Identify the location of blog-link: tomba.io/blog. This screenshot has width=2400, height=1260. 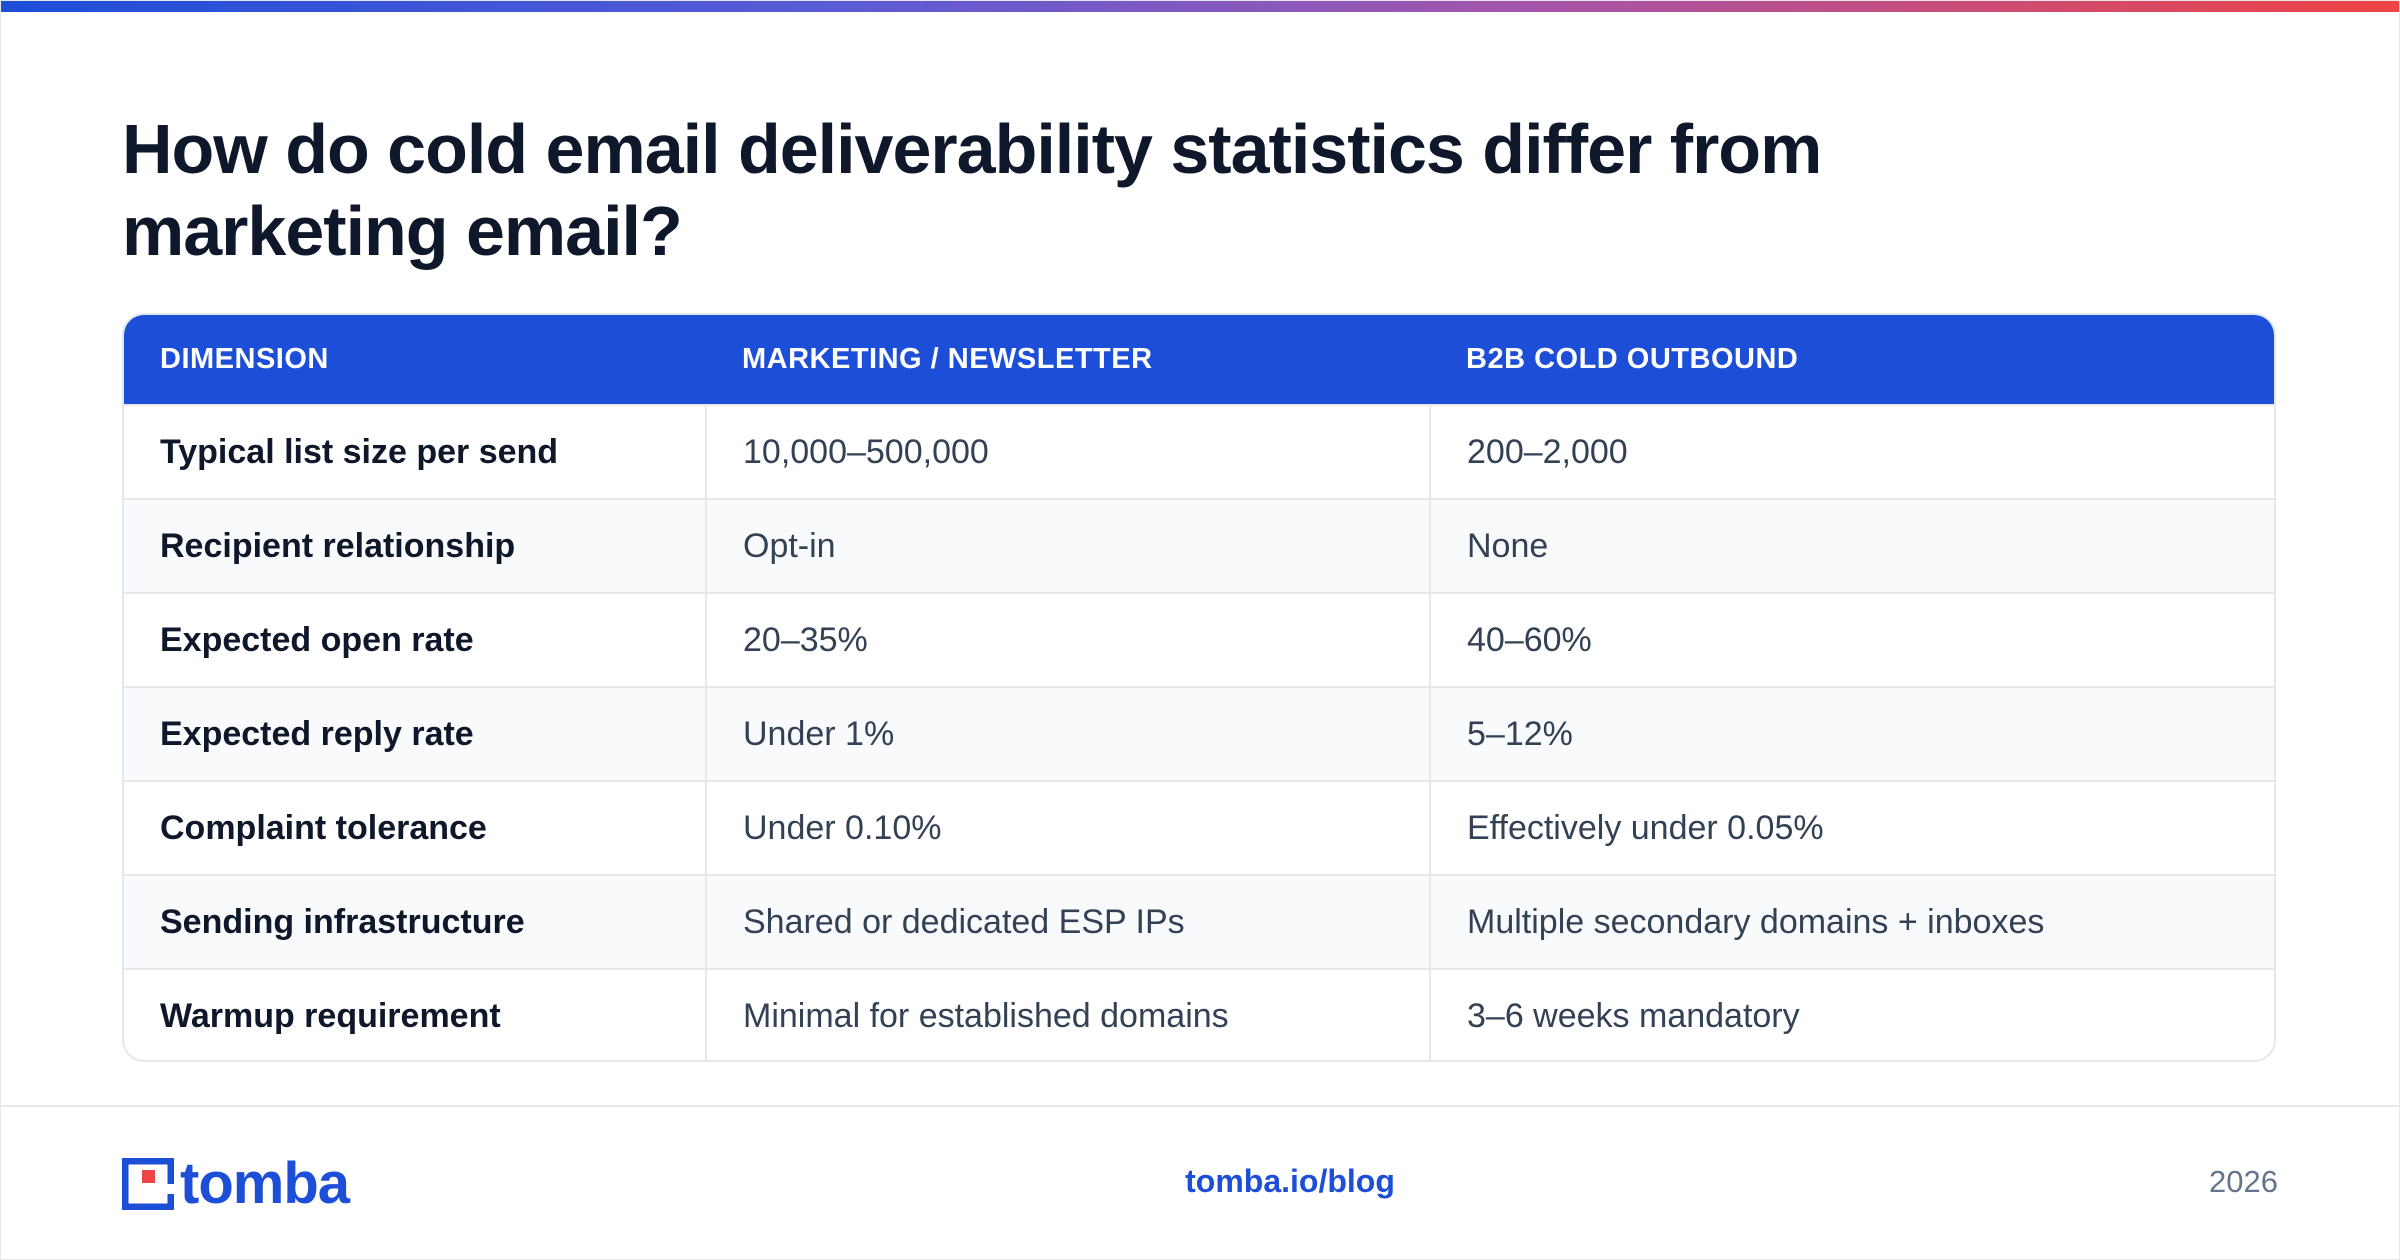
(1290, 1181).